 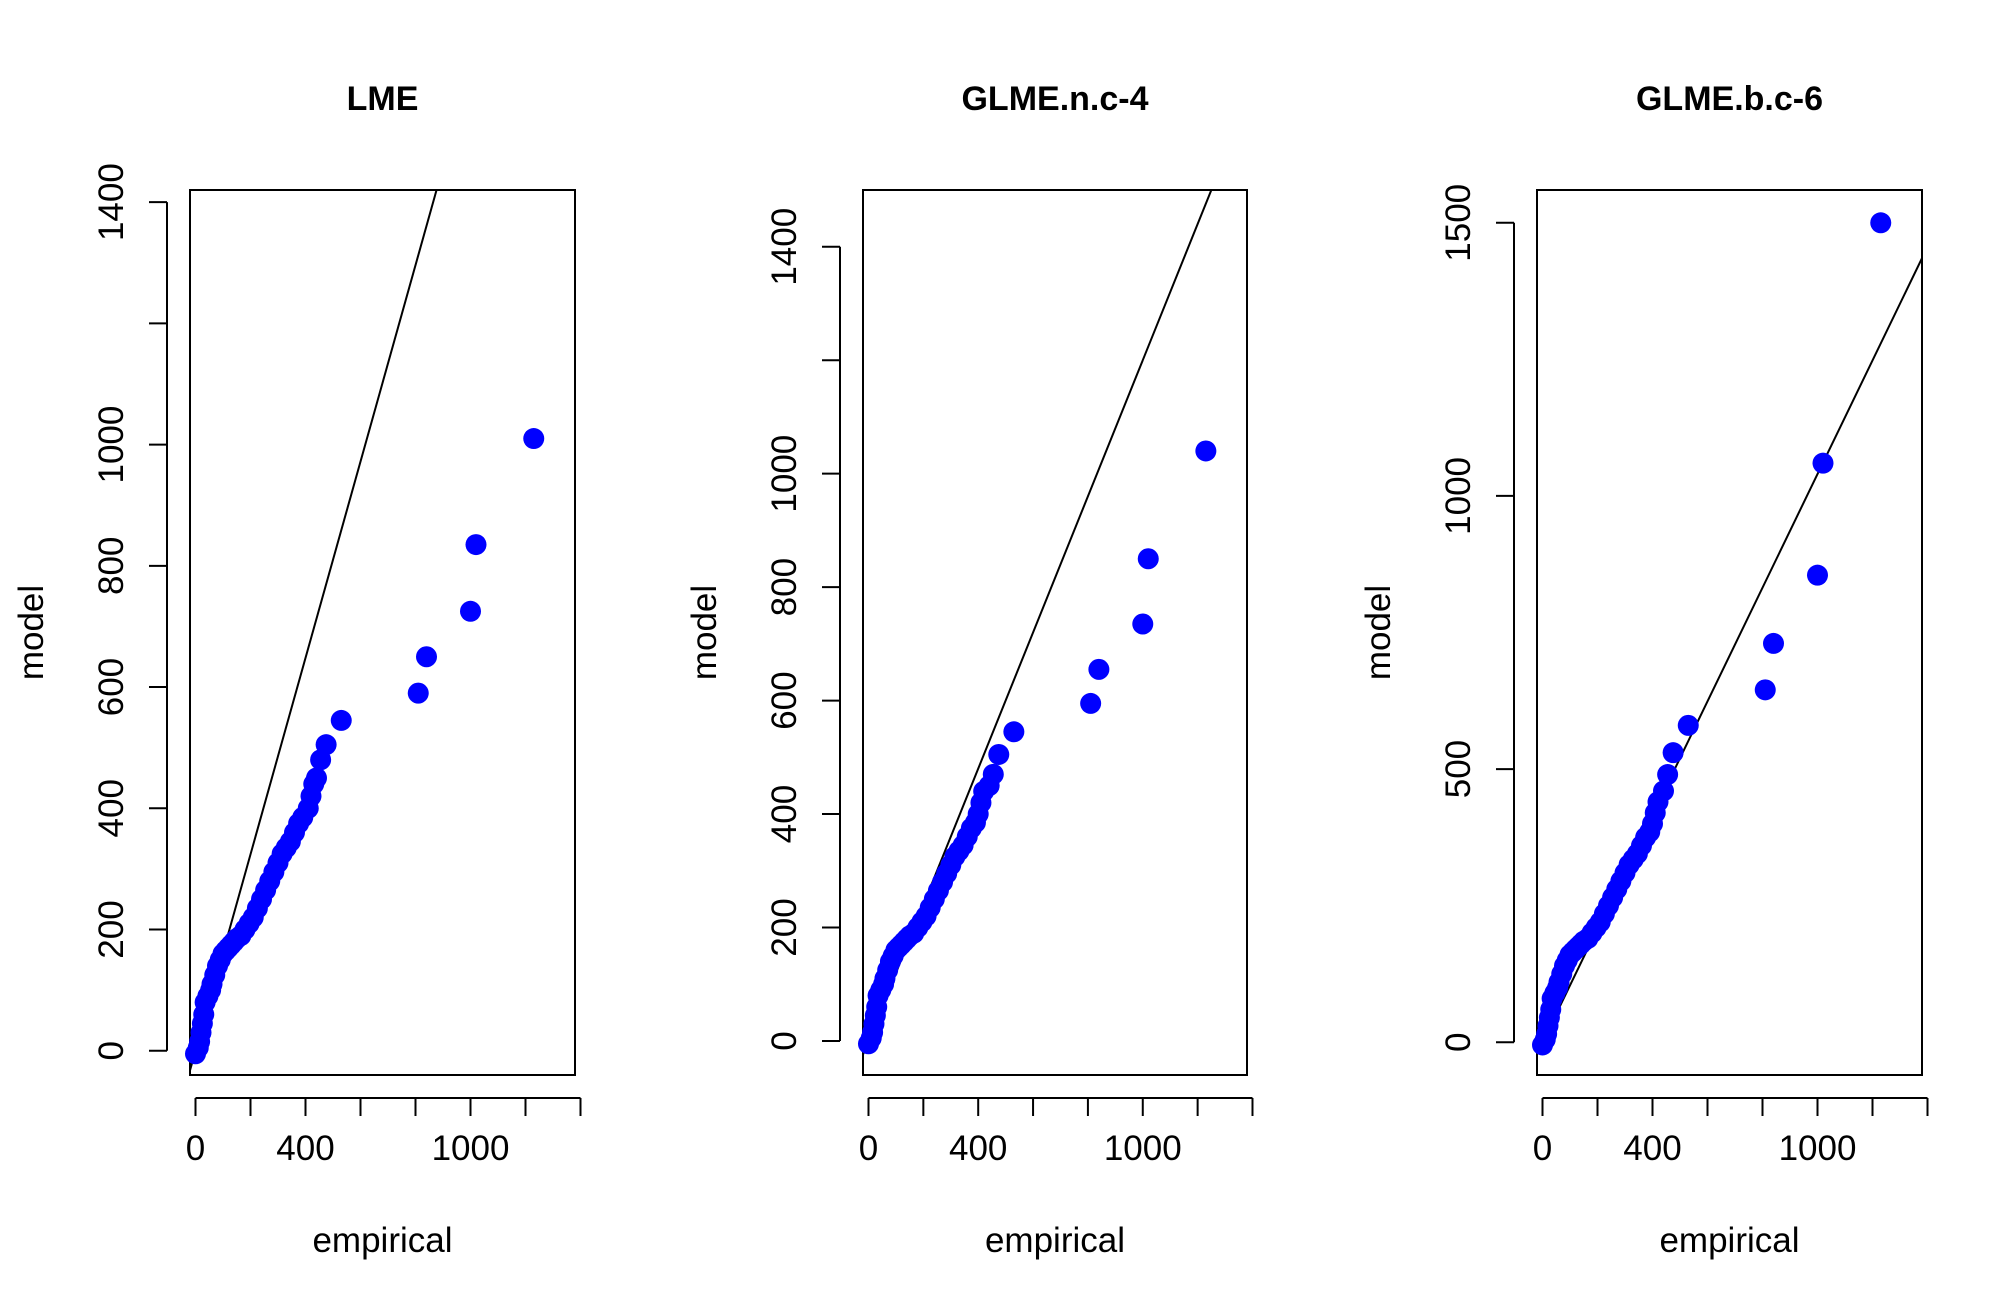 What do you see at coordinates (1458, 223) in the screenshot?
I see `y-tick-label: 1500` at bounding box center [1458, 223].